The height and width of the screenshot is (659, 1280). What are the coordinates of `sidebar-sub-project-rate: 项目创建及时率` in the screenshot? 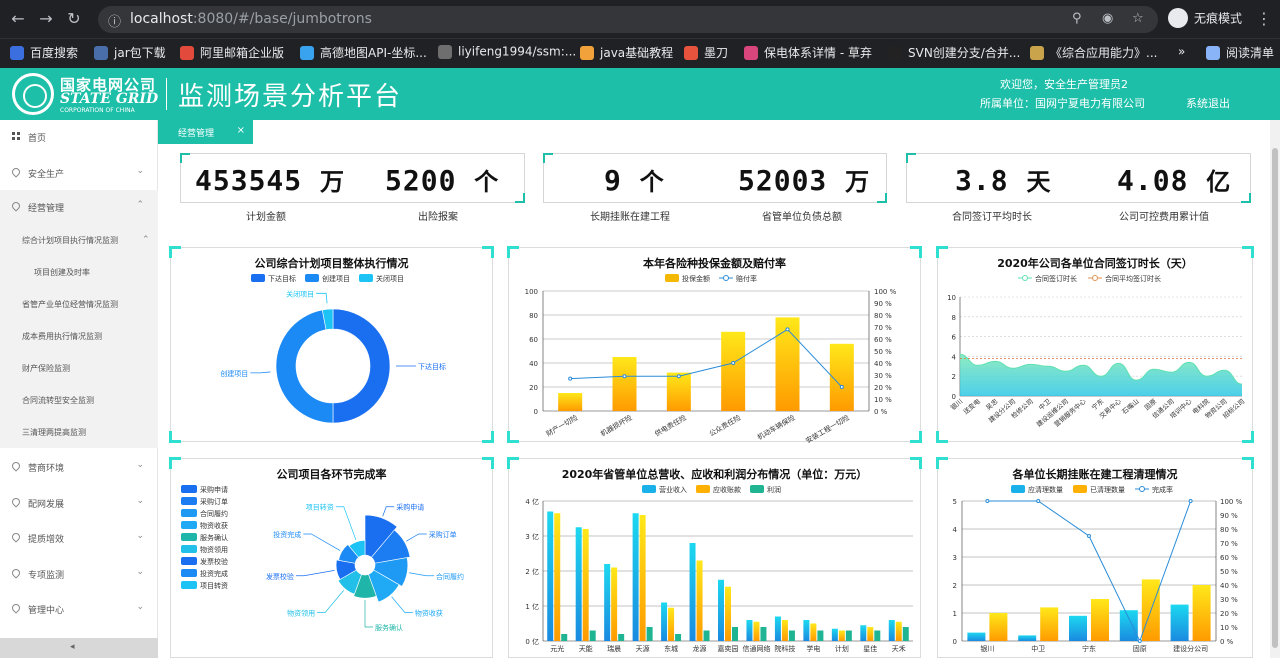 It's located at (79, 272).